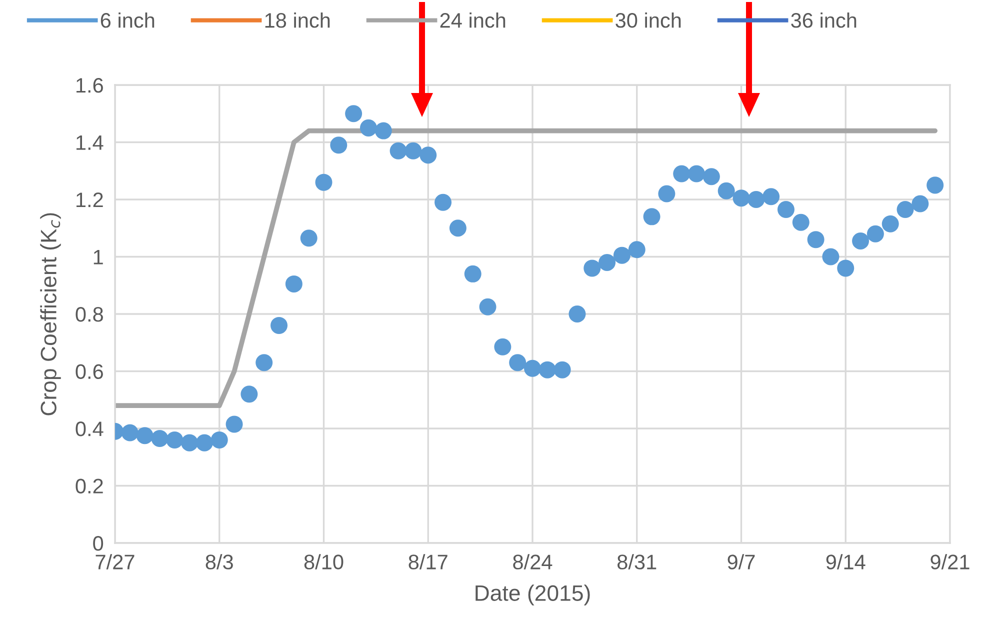 Image resolution: width=985 pixels, height=634 pixels. What do you see at coordinates (89, 85) in the screenshot?
I see `y-tick-label: 1.6` at bounding box center [89, 85].